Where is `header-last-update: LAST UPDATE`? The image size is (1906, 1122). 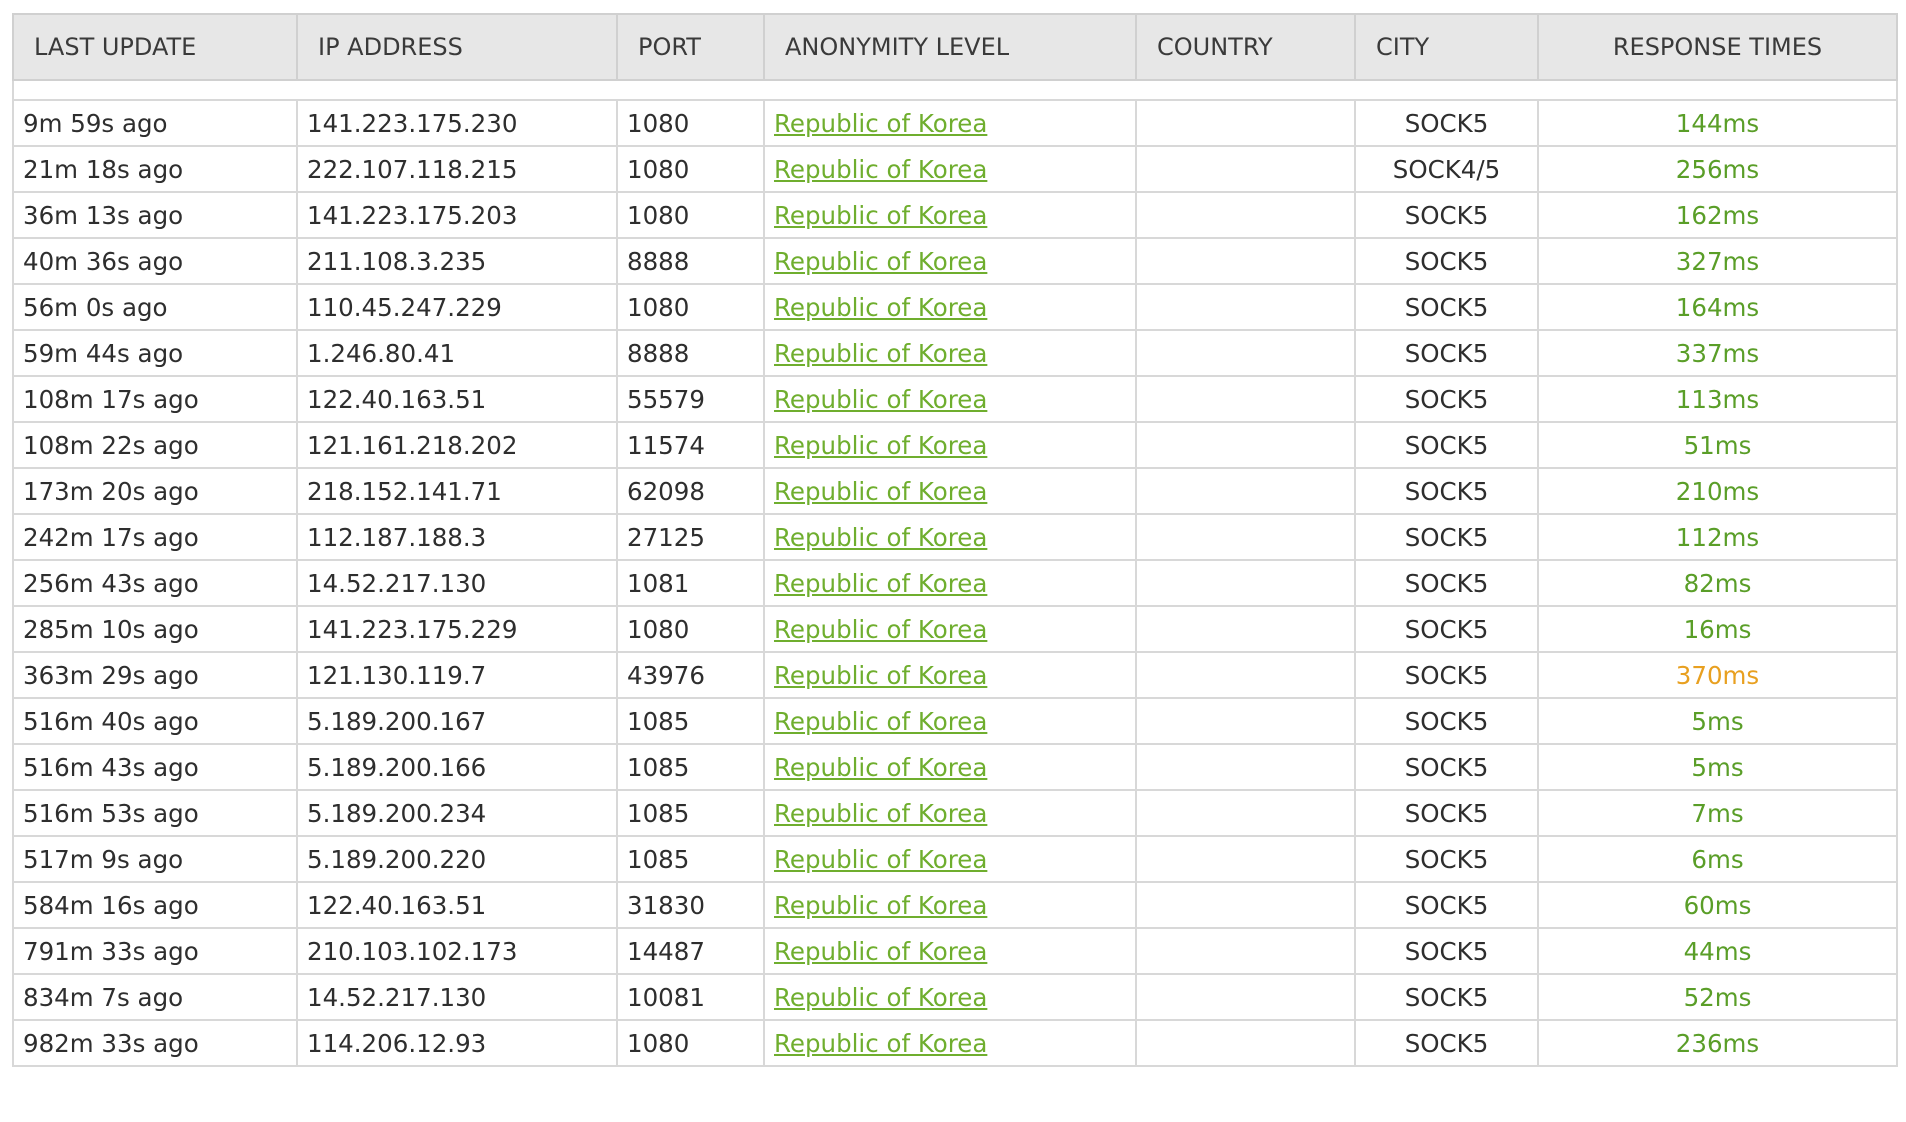 header-last-update: LAST UPDATE is located at coordinates (155, 47).